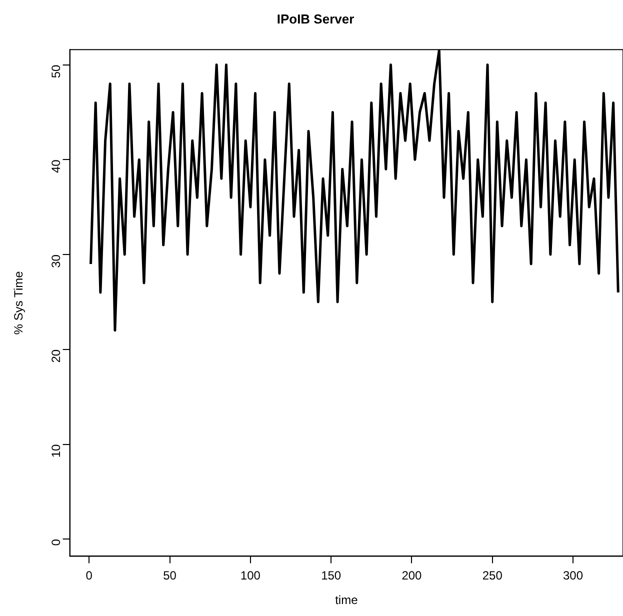 This screenshot has height=616, width=623. I want to click on x-tick-label: 50, so click(170, 575).